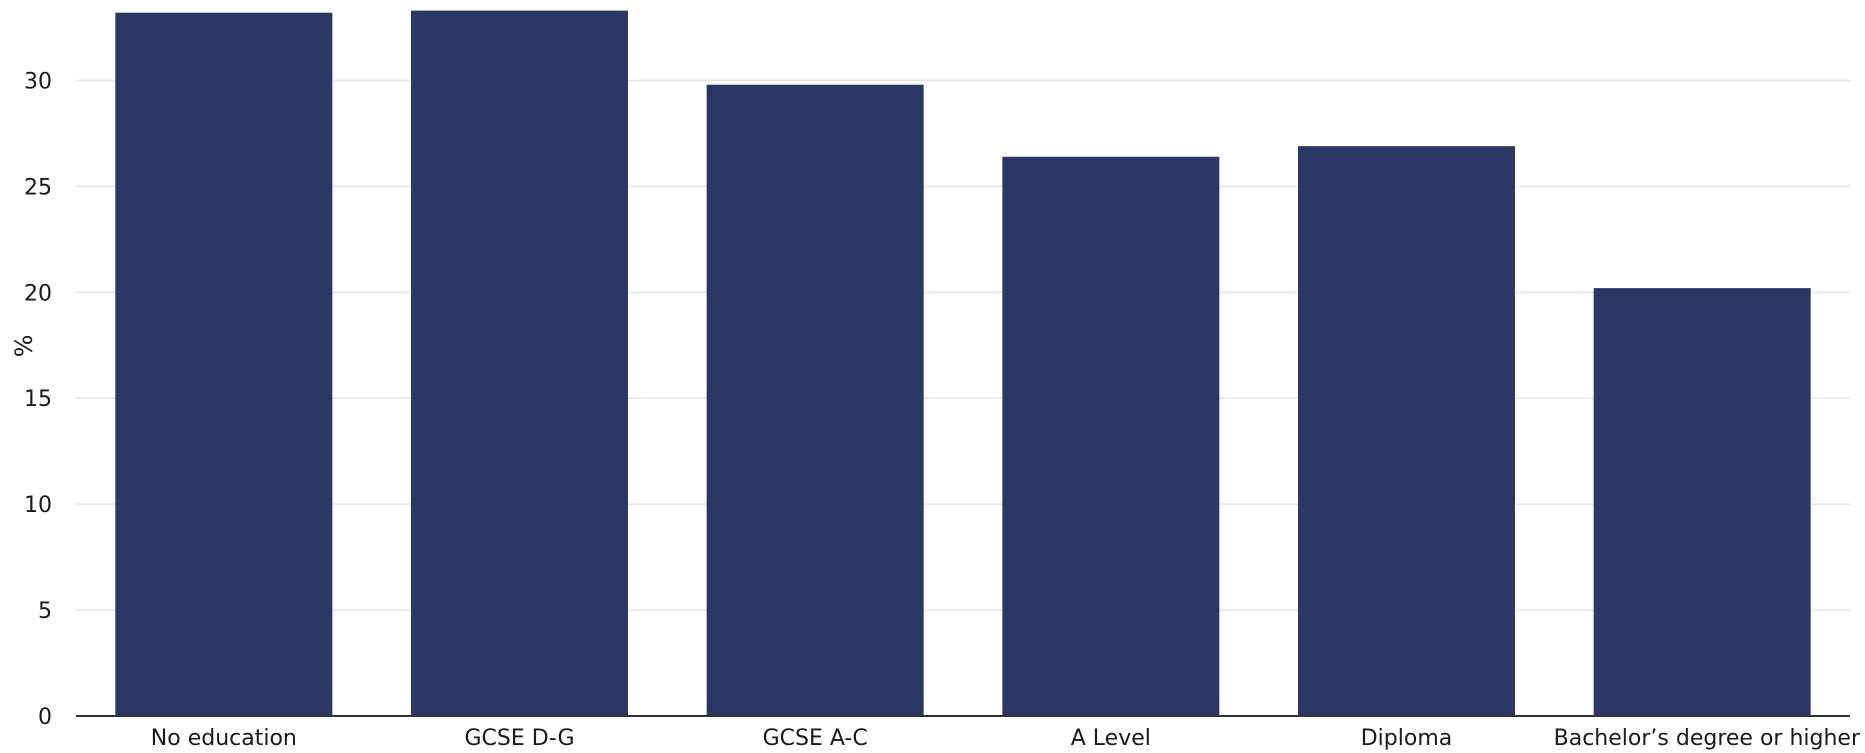  Describe the element at coordinates (224, 738) in the screenshot. I see `x-tick-label: No education` at that location.